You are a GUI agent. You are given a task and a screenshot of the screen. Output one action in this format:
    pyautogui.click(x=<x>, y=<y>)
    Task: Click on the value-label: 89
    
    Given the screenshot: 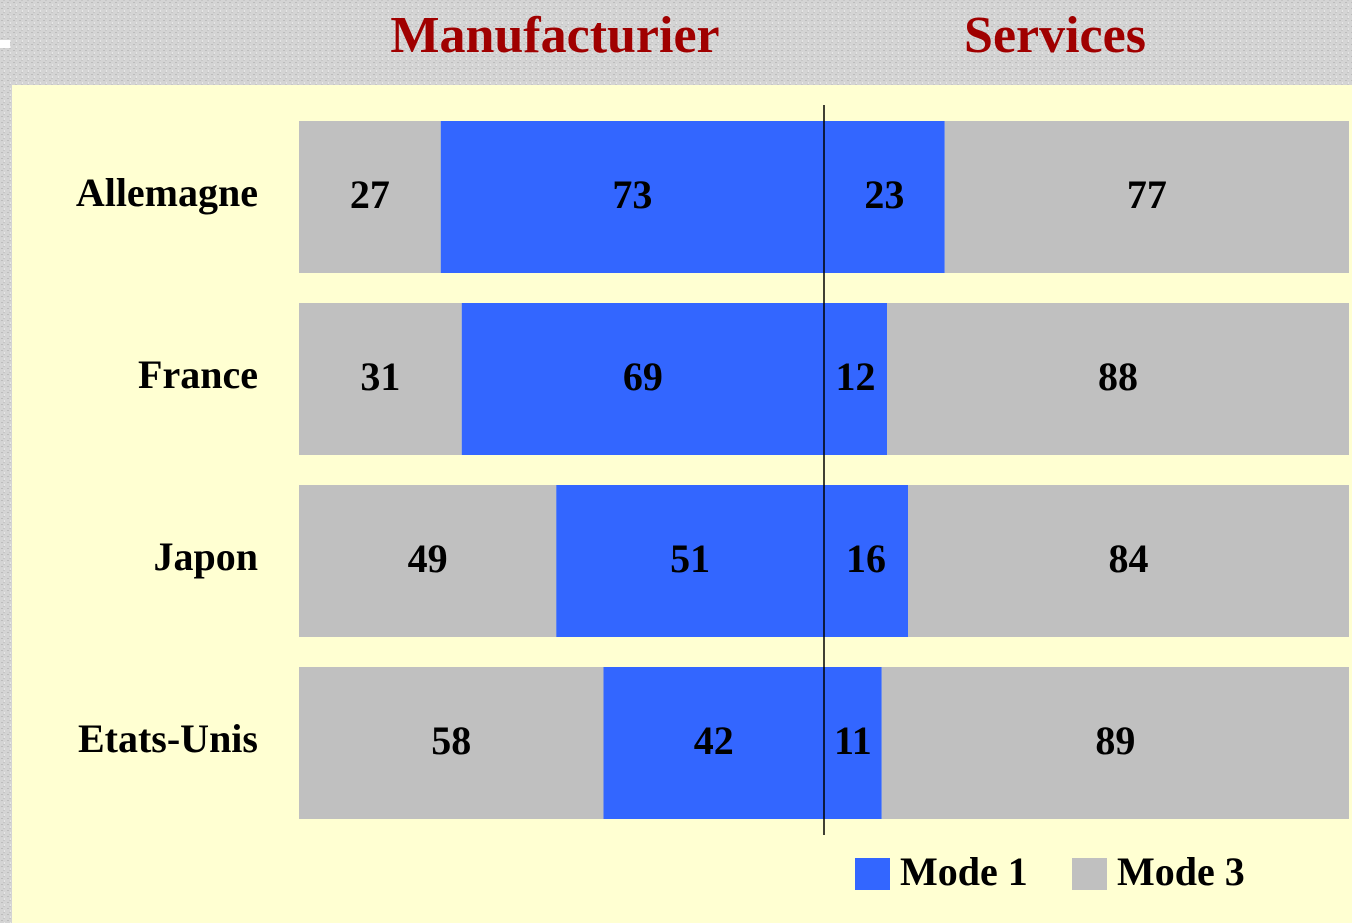 What is the action you would take?
    pyautogui.click(x=1115, y=740)
    